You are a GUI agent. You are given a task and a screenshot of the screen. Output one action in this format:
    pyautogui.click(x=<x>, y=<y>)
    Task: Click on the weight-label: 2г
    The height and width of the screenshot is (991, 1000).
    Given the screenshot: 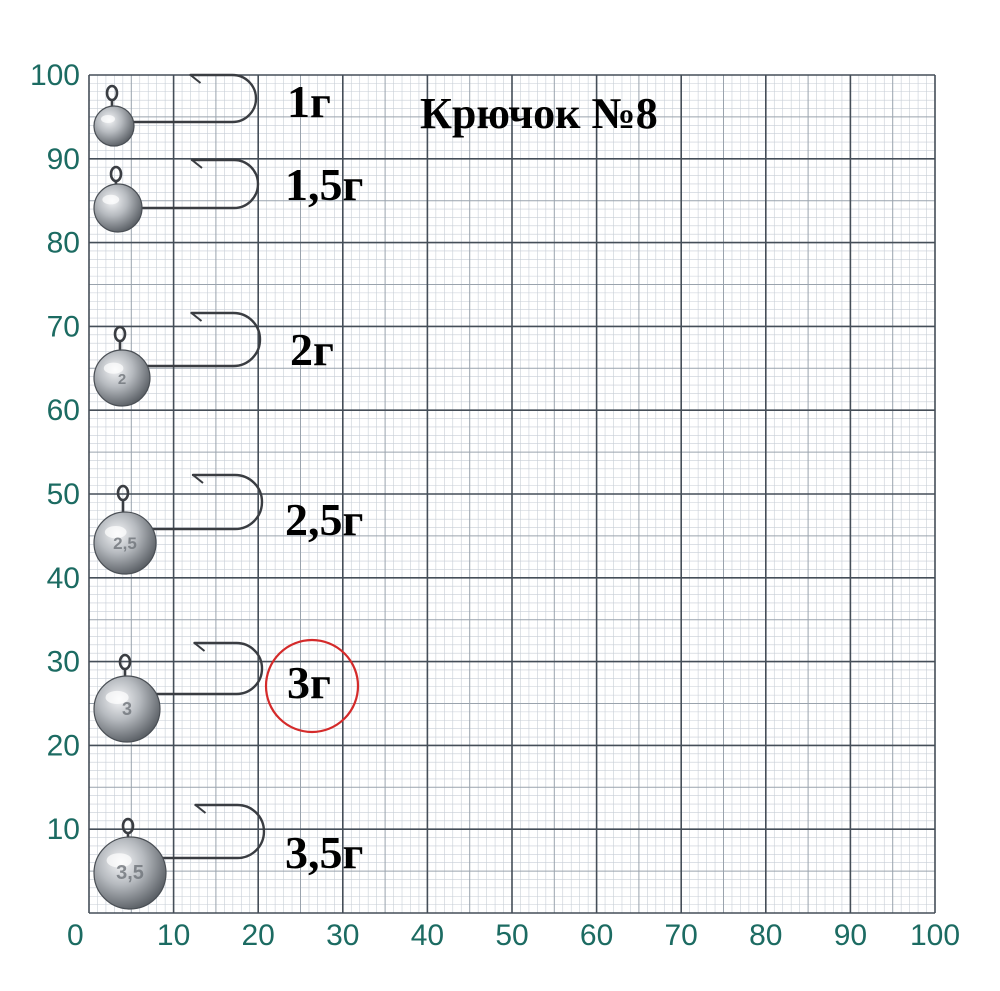 What is the action you would take?
    pyautogui.click(x=312, y=349)
    